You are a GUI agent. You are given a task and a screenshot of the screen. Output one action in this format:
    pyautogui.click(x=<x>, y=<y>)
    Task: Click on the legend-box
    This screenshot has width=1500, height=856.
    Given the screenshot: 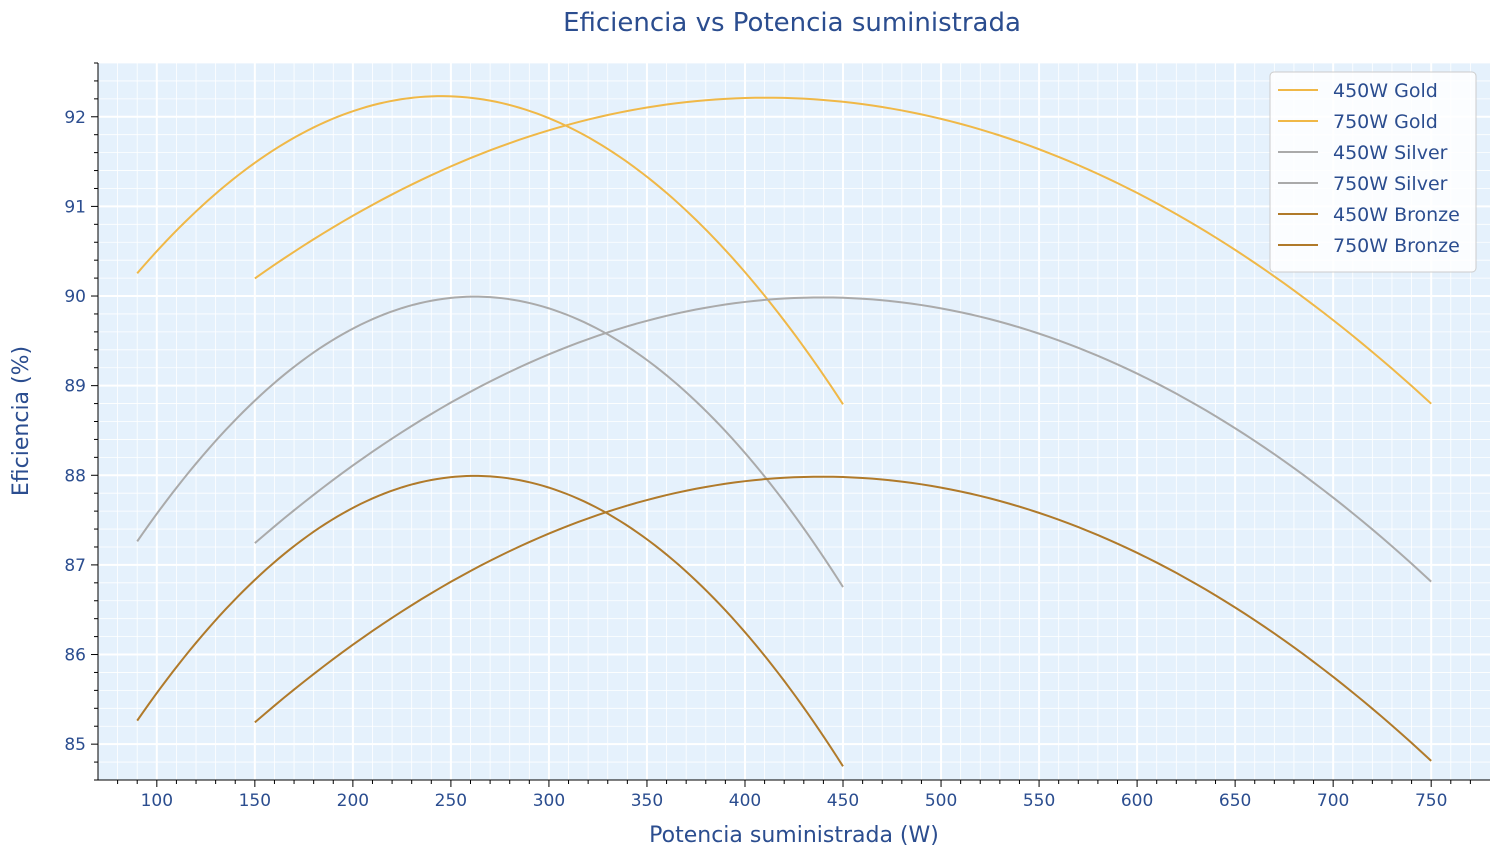 What is the action you would take?
    pyautogui.click(x=1373, y=172)
    